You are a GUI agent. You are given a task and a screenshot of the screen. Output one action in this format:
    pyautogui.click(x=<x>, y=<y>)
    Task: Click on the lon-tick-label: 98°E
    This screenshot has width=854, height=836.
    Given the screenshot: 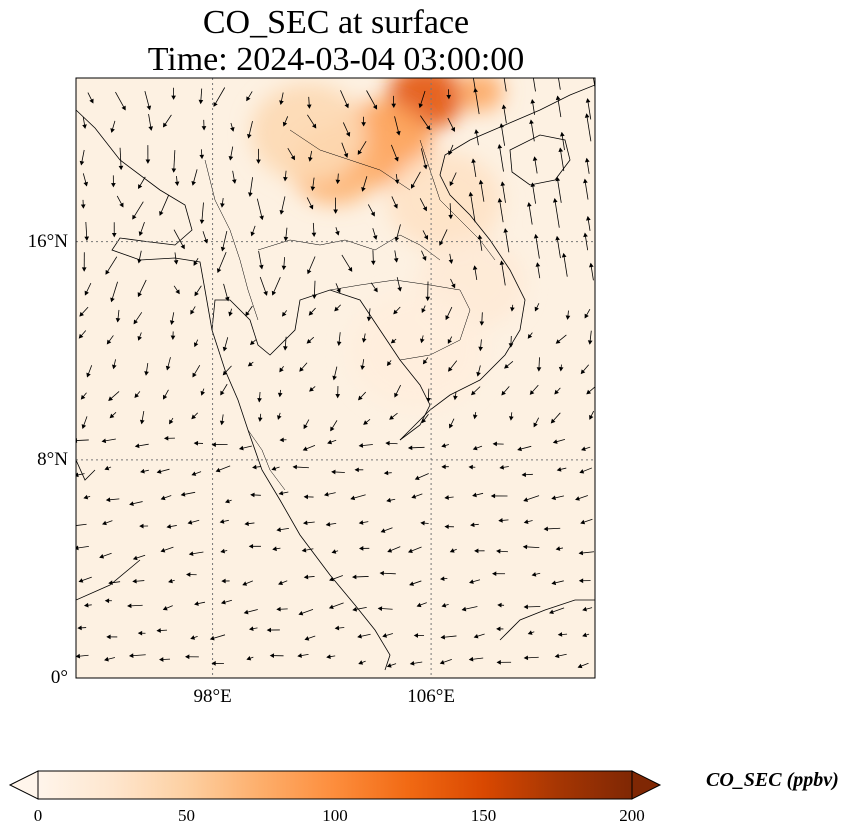 What is the action you would take?
    pyautogui.click(x=212, y=696)
    